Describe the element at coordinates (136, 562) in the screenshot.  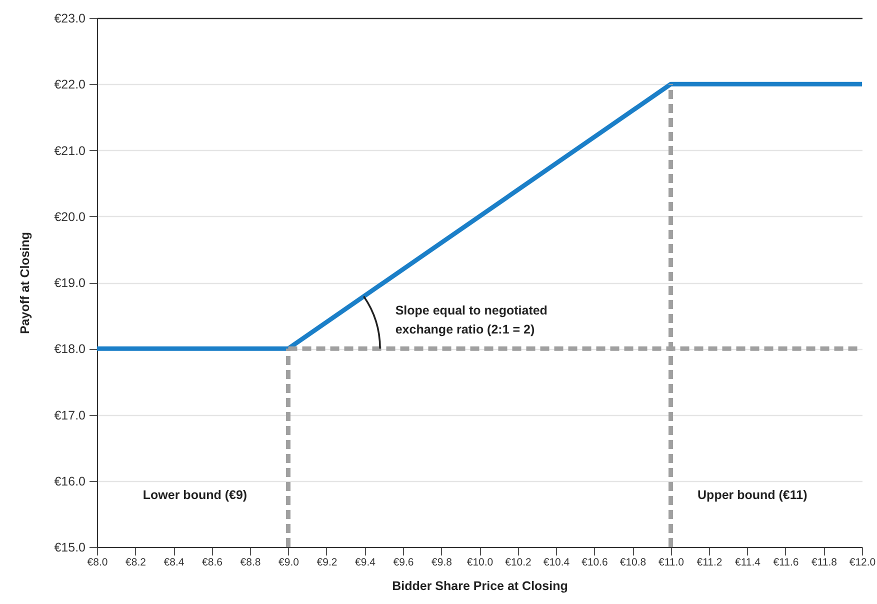
I see `x-tick-label: €8.2` at that location.